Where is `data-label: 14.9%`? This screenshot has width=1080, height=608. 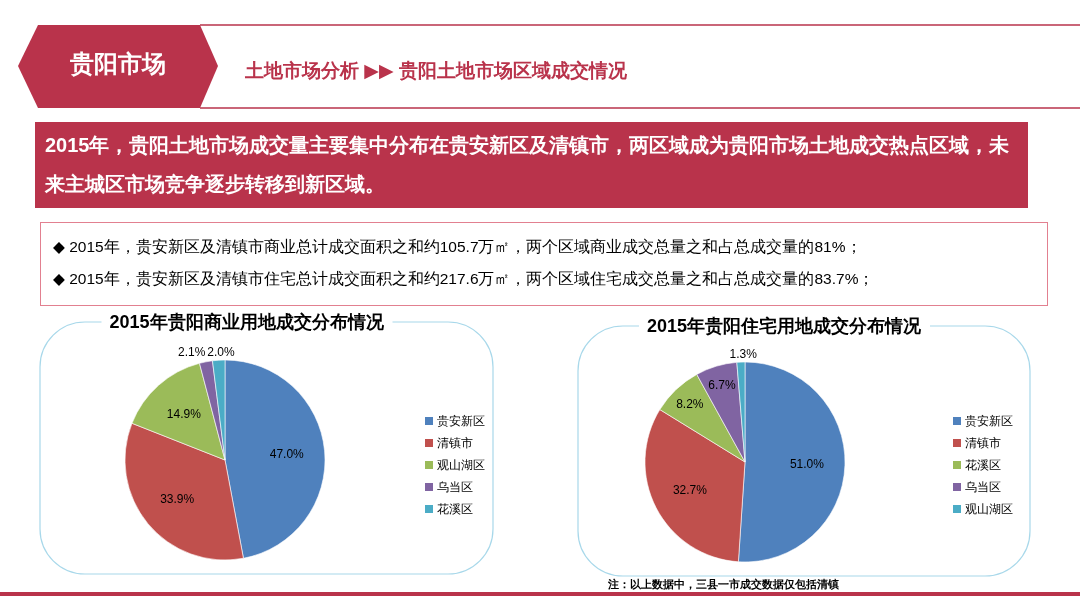 data-label: 14.9% is located at coordinates (184, 413).